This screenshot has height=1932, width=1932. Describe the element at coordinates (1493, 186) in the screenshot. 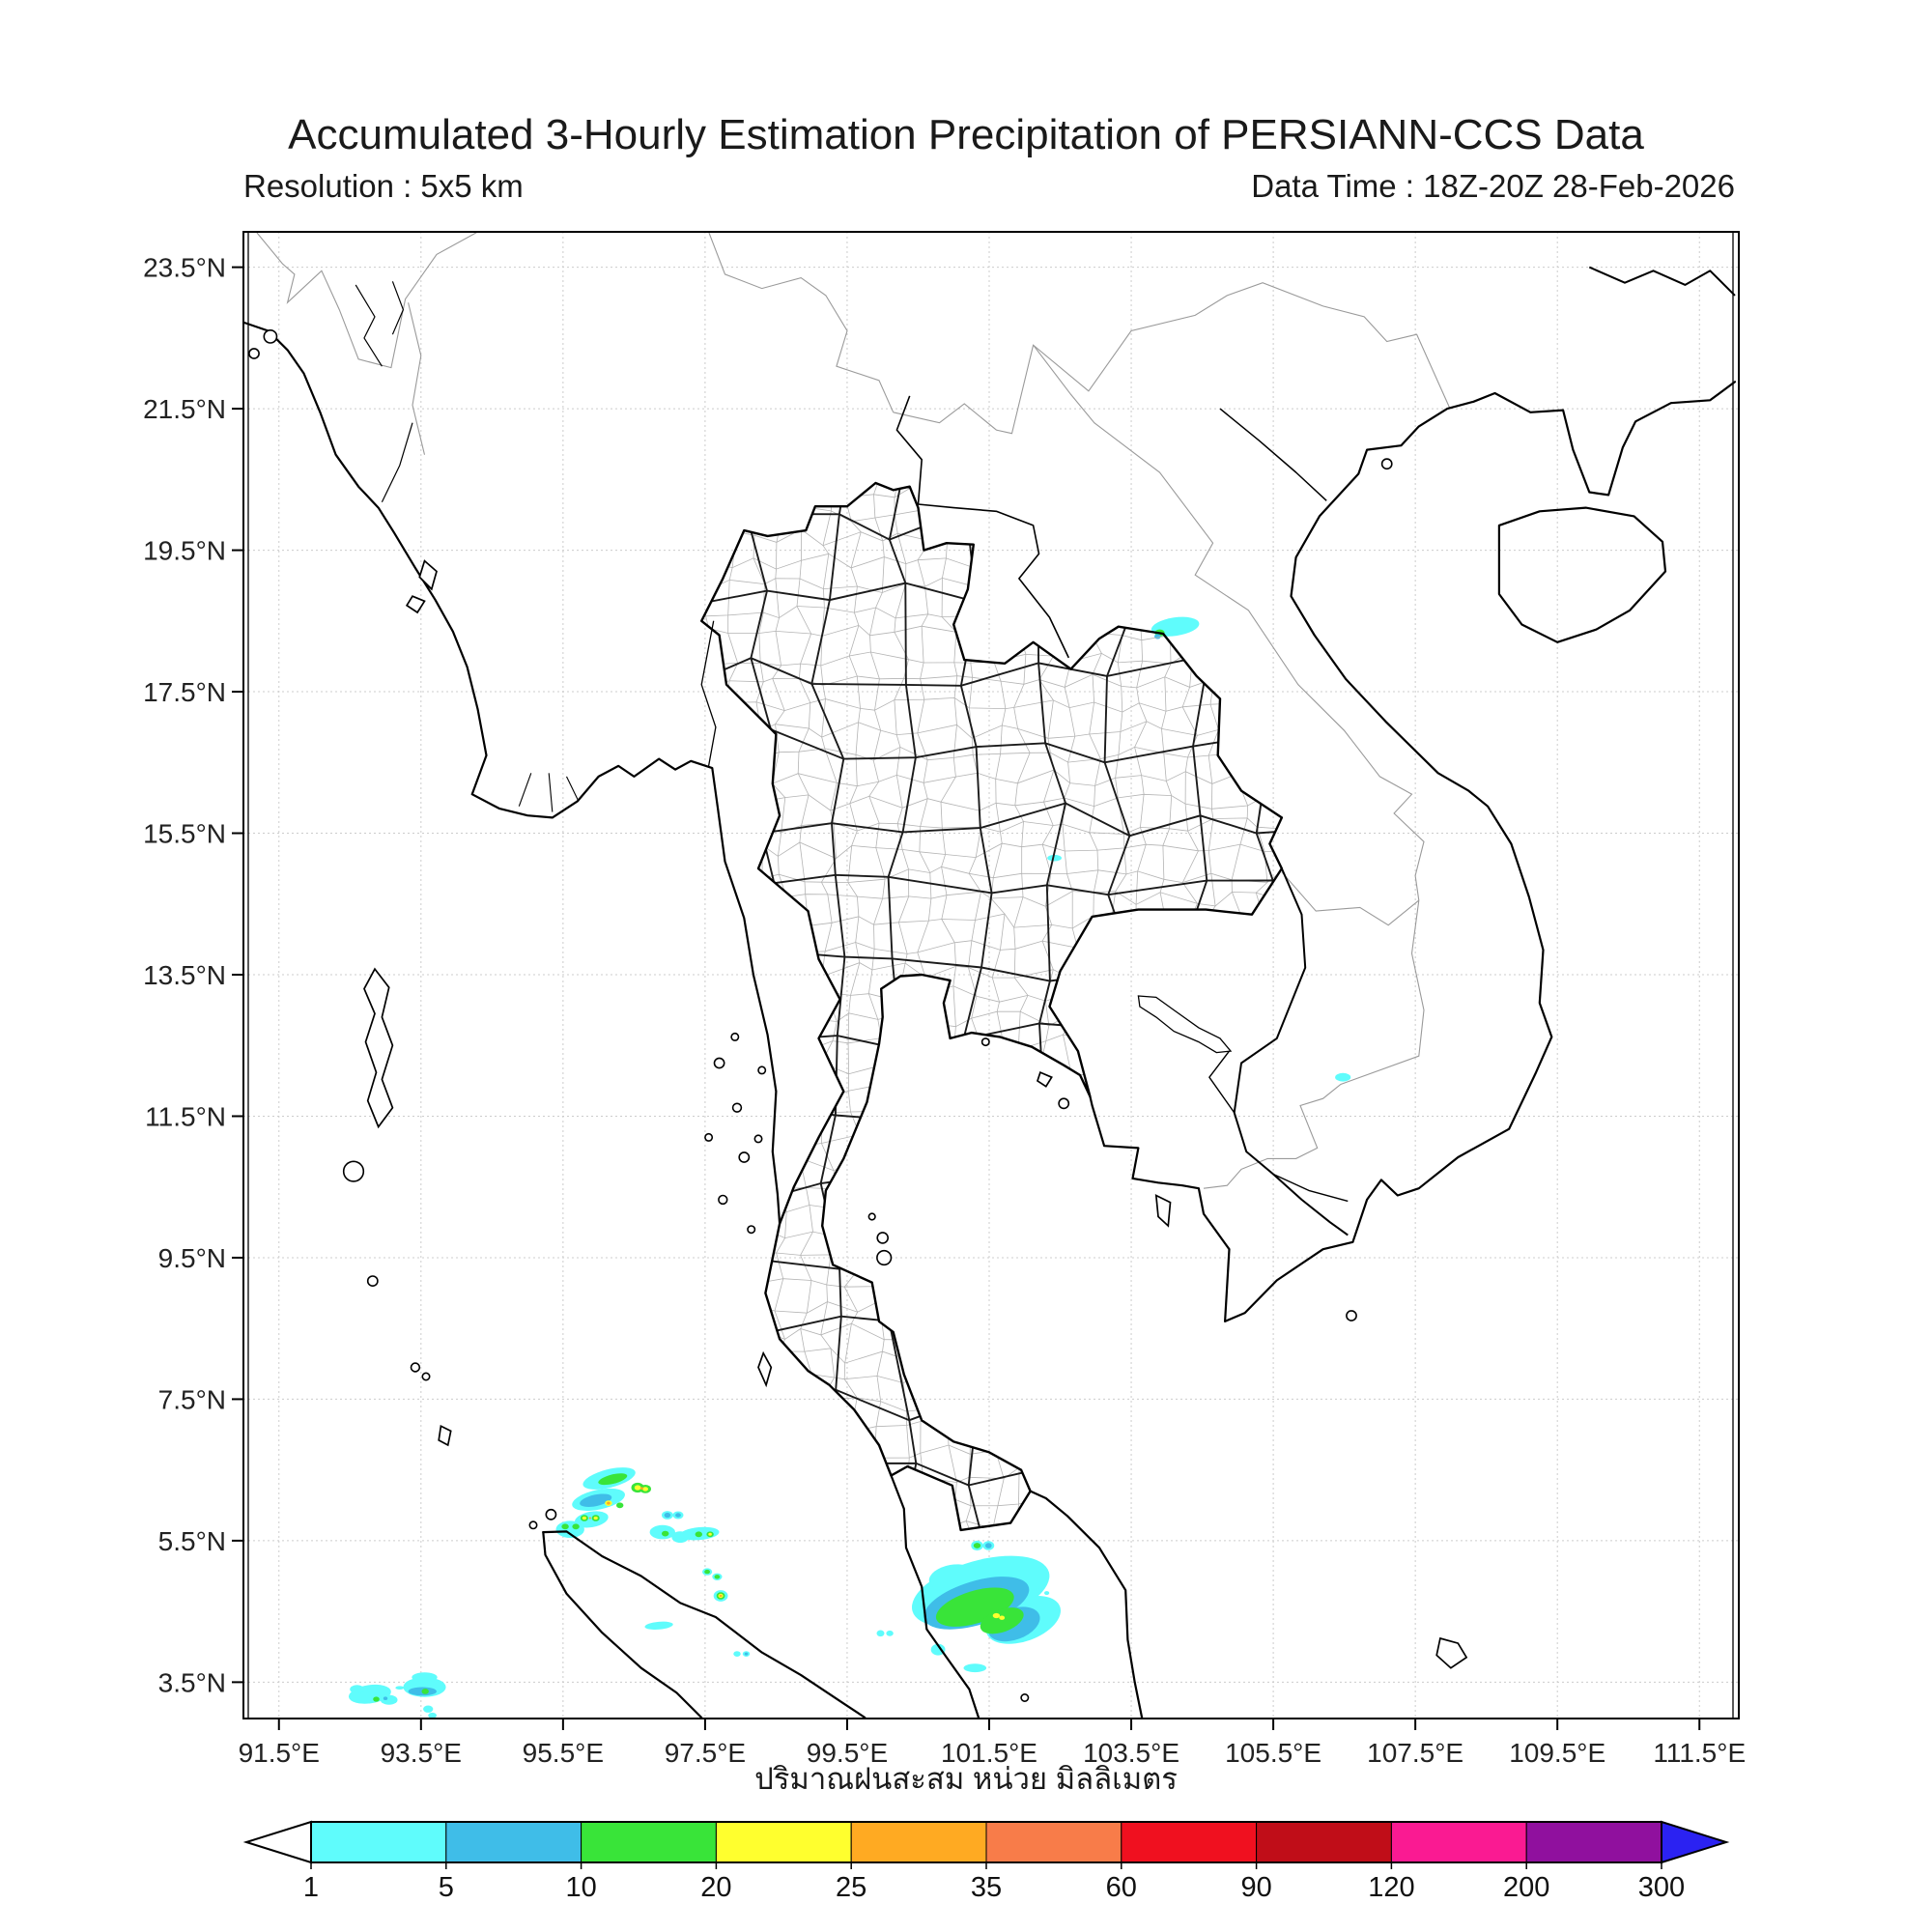

I see `data-time-label: Data Time : 18Z-20Z 28-Feb-2026` at that location.